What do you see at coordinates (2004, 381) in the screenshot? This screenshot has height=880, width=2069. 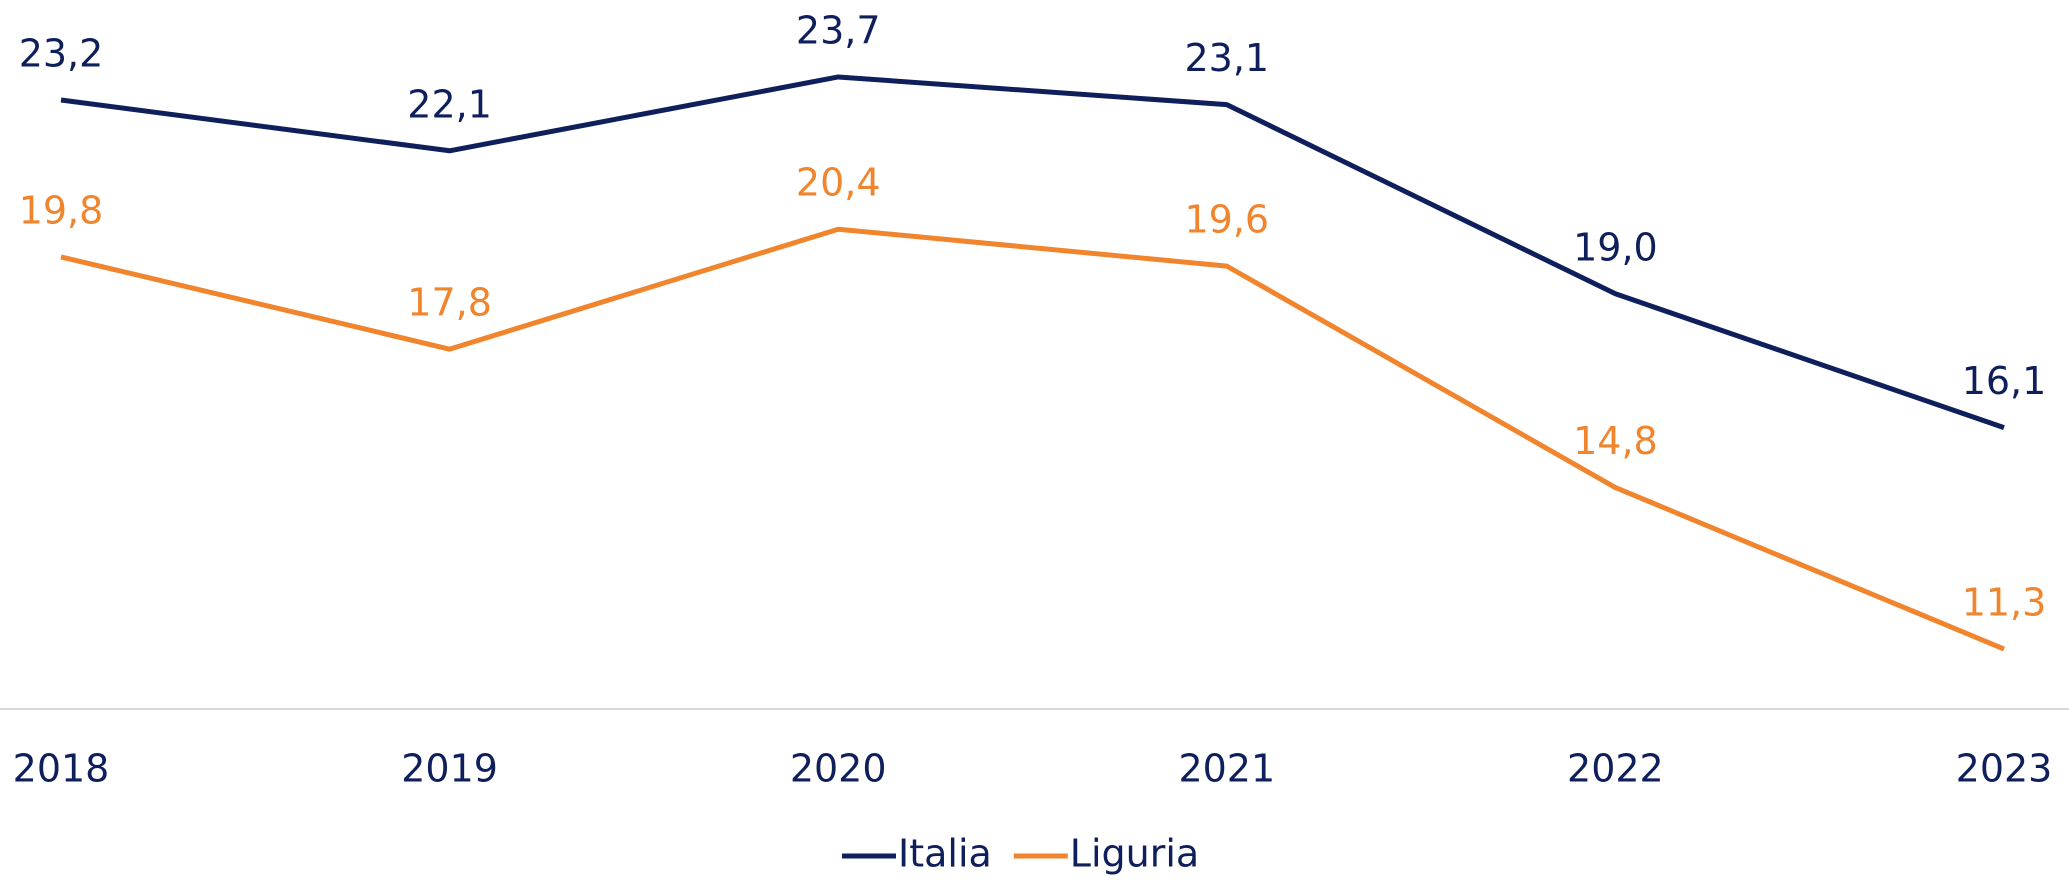 I see `data-label: 16,1` at bounding box center [2004, 381].